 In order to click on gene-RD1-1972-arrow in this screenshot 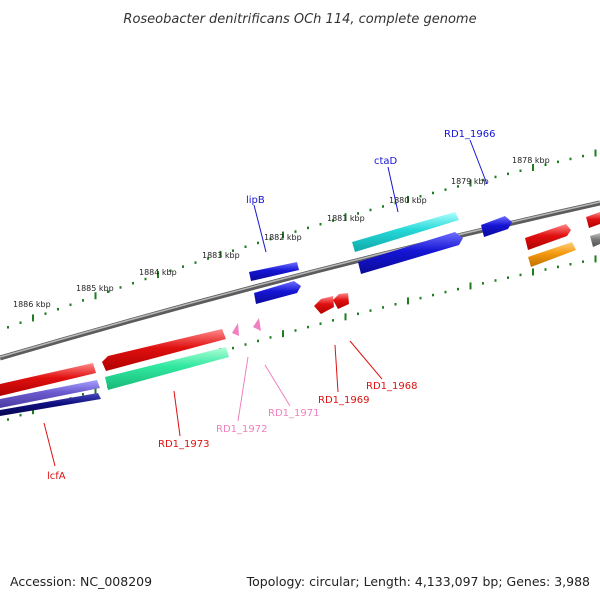, I will do `click(235, 329)`.